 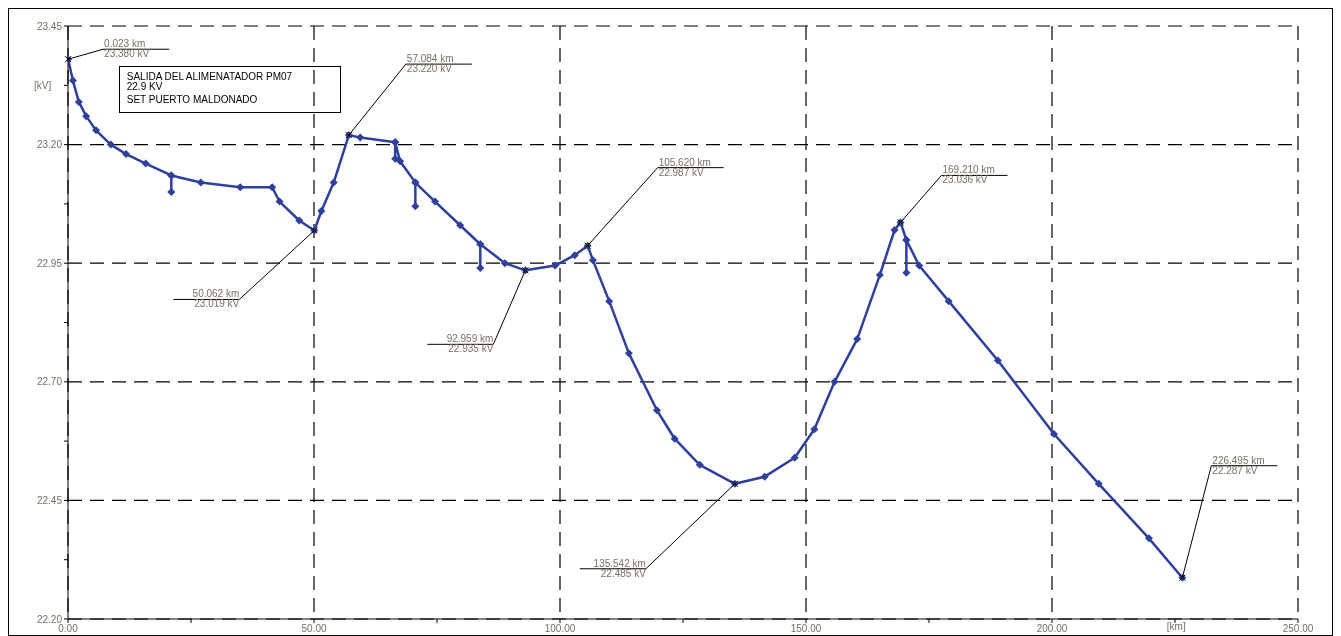 What do you see at coordinates (49, 500) in the screenshot?
I see `y-tick-label: 22.45` at bounding box center [49, 500].